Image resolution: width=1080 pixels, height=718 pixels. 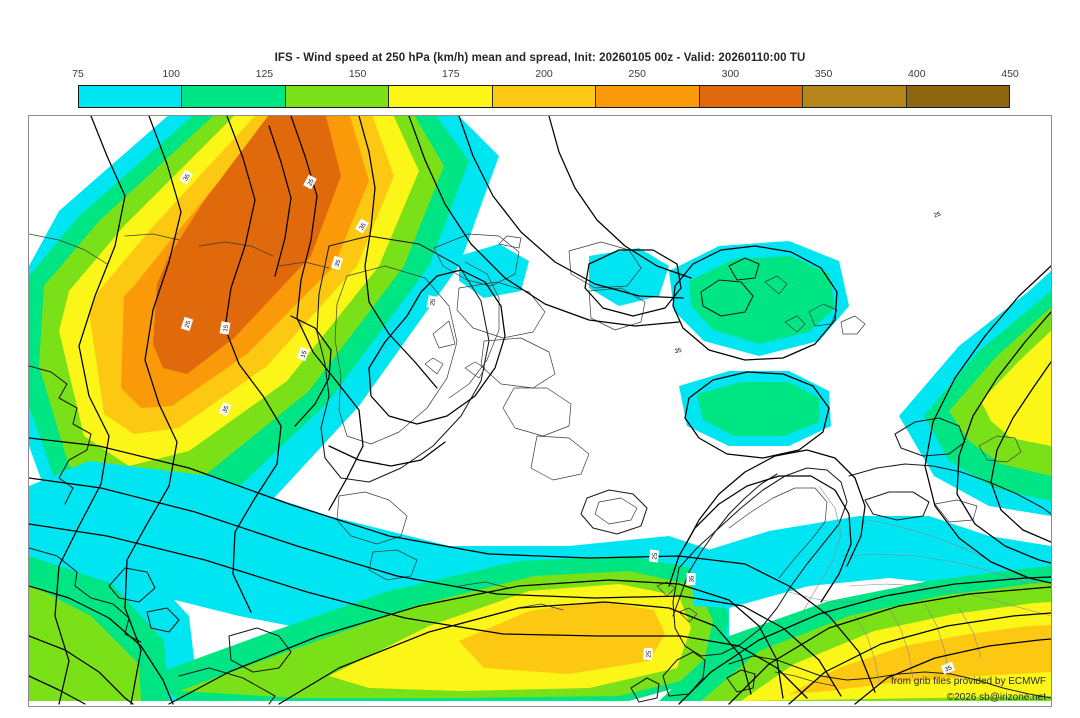 What do you see at coordinates (78, 74) in the screenshot?
I see `colorbar-tick-75: 75` at bounding box center [78, 74].